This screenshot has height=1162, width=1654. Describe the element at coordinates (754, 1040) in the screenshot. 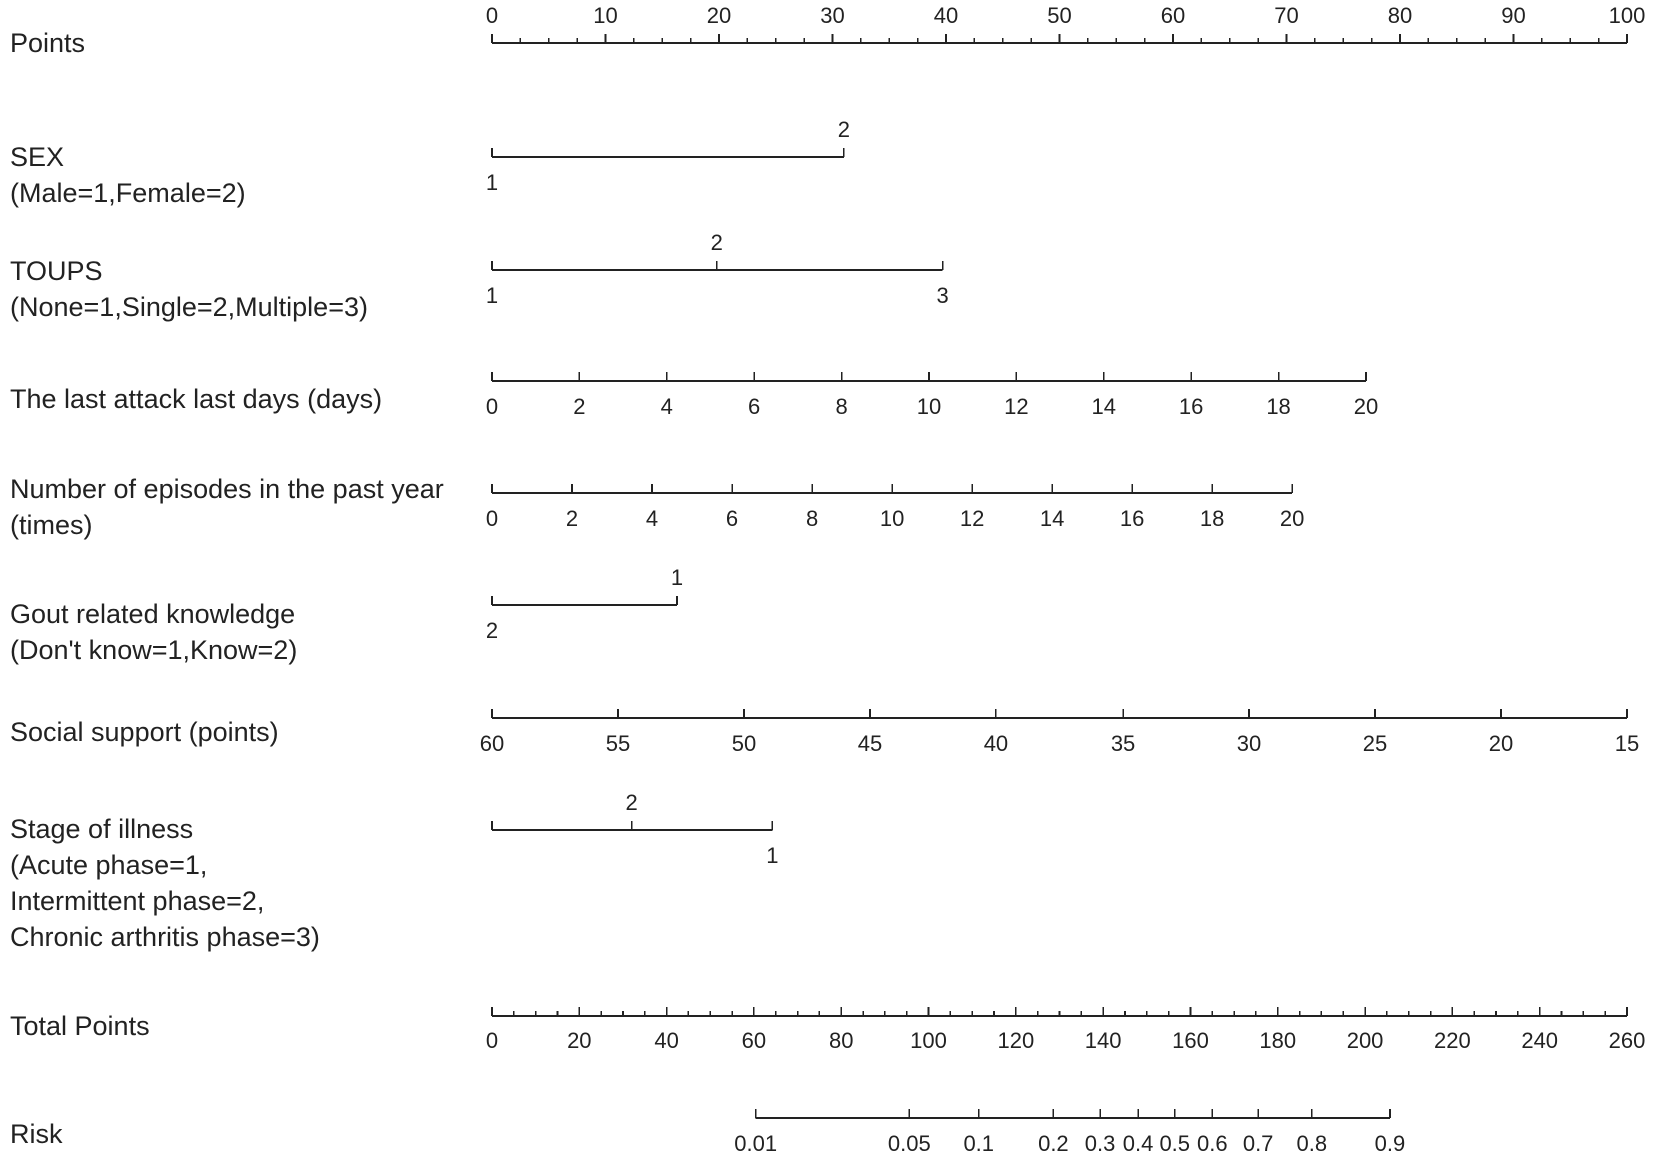

I see `tick-label-8-3: 60` at that location.